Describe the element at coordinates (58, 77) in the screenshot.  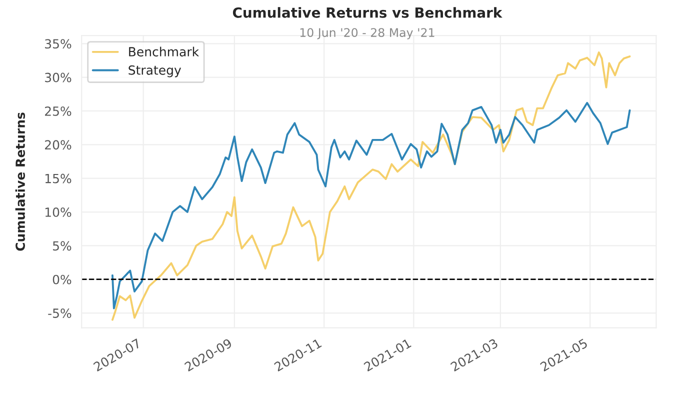
I see `y-tick-label: 30%` at that location.